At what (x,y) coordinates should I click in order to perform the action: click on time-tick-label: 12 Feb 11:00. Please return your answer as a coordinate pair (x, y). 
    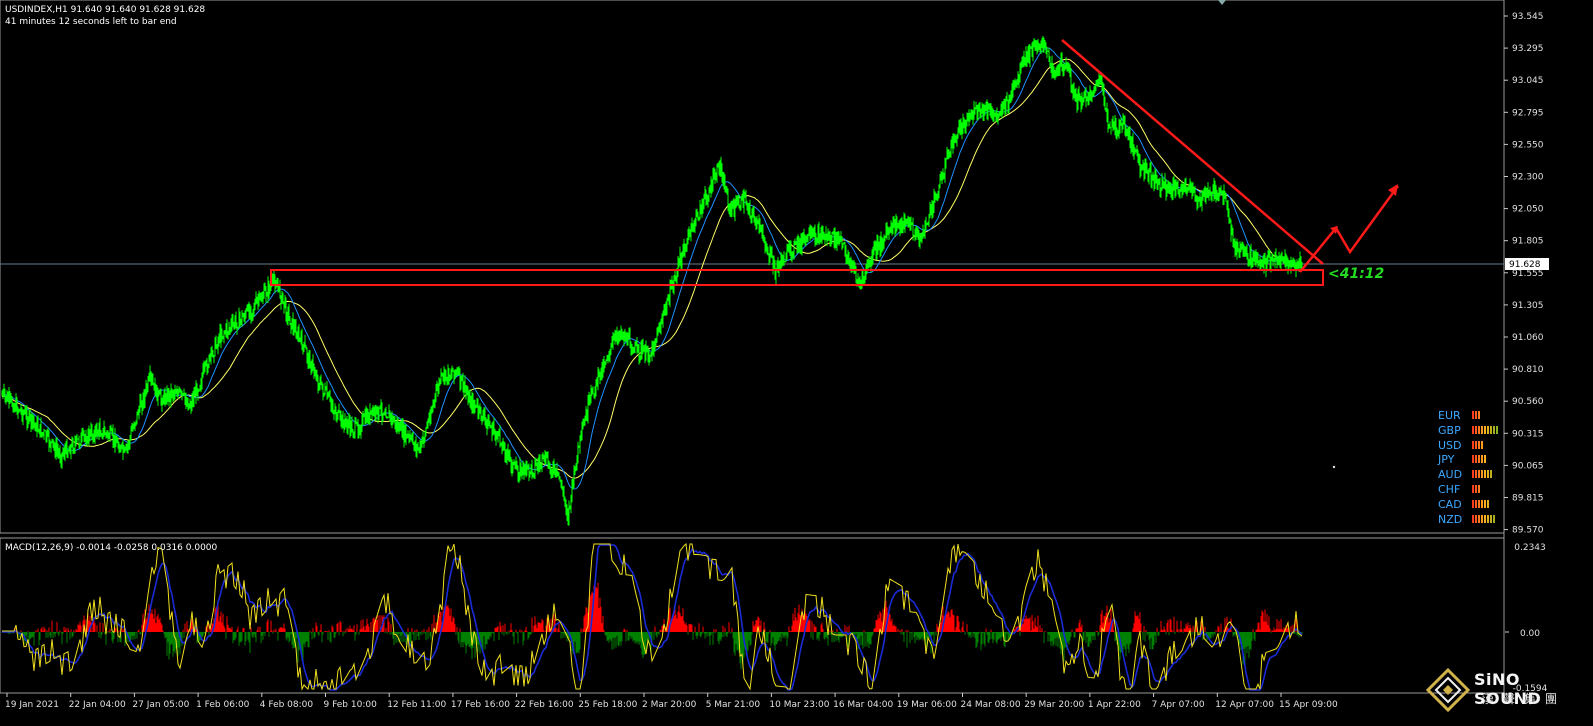
    Looking at the image, I should click on (416, 705).